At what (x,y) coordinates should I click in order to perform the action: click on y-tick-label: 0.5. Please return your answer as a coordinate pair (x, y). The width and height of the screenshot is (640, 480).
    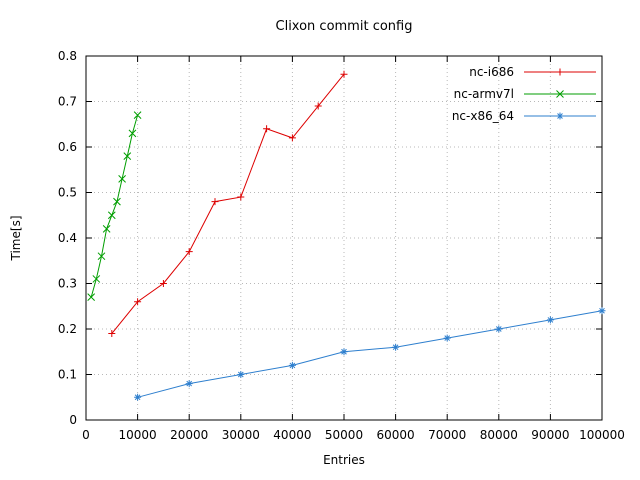
    Looking at the image, I should click on (67, 193).